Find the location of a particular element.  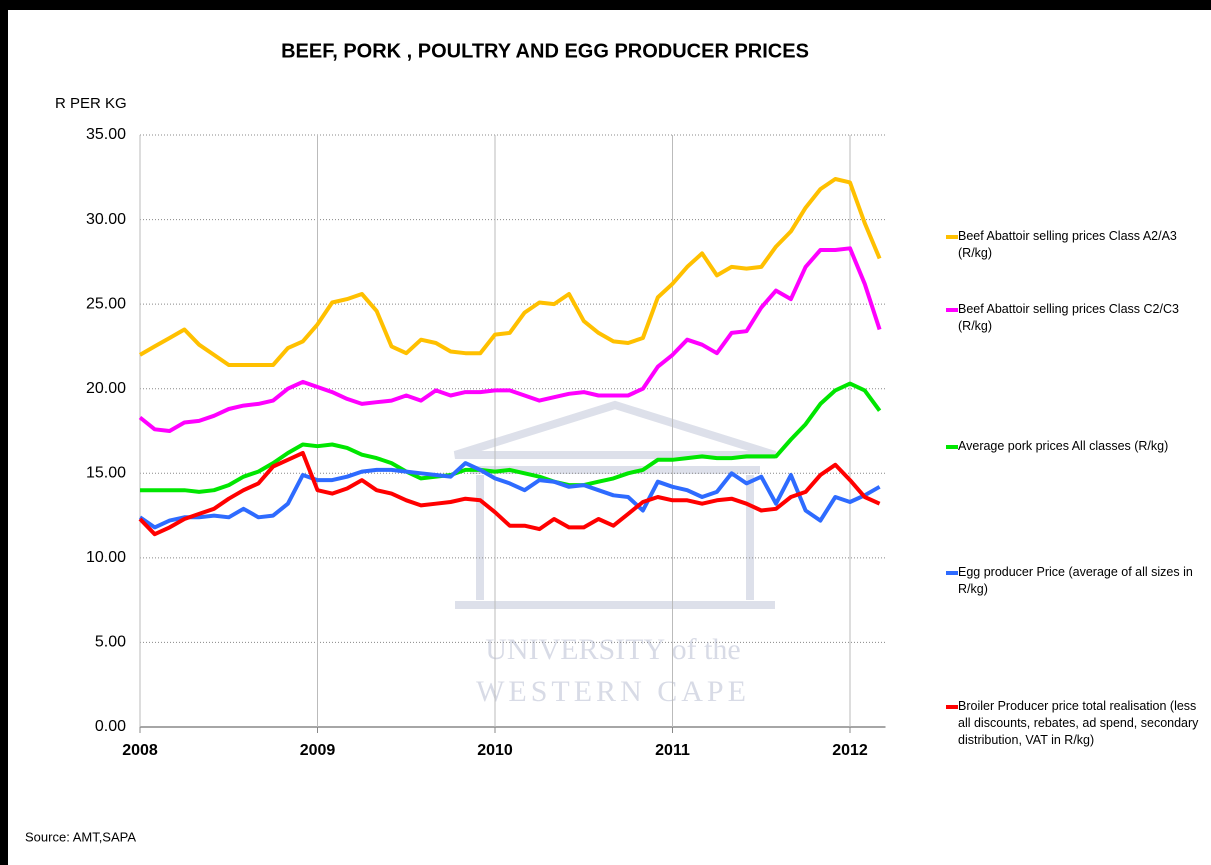

watermark-text: UNIVERSITY of the is located at coordinates (613, 649).